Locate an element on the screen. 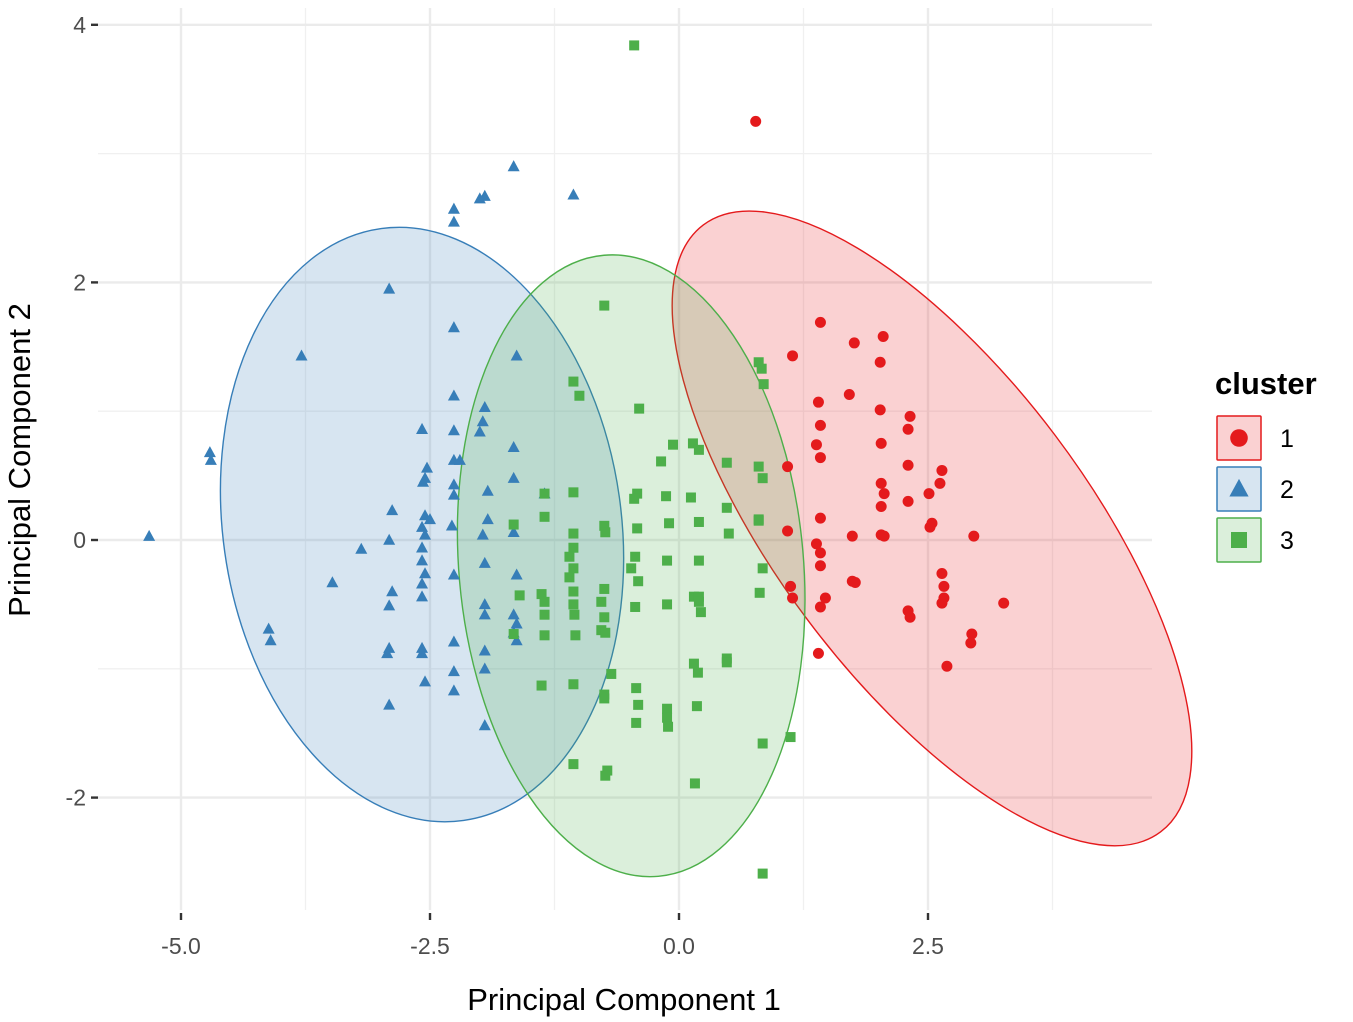 This screenshot has height=1022, width=1353. y-tick-label: 4 is located at coordinates (79, 25).